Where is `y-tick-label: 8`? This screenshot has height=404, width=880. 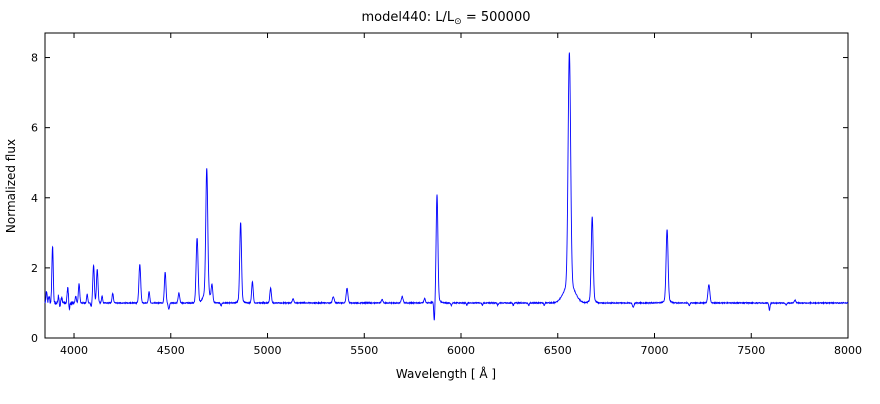 y-tick-label: 8 is located at coordinates (34, 58).